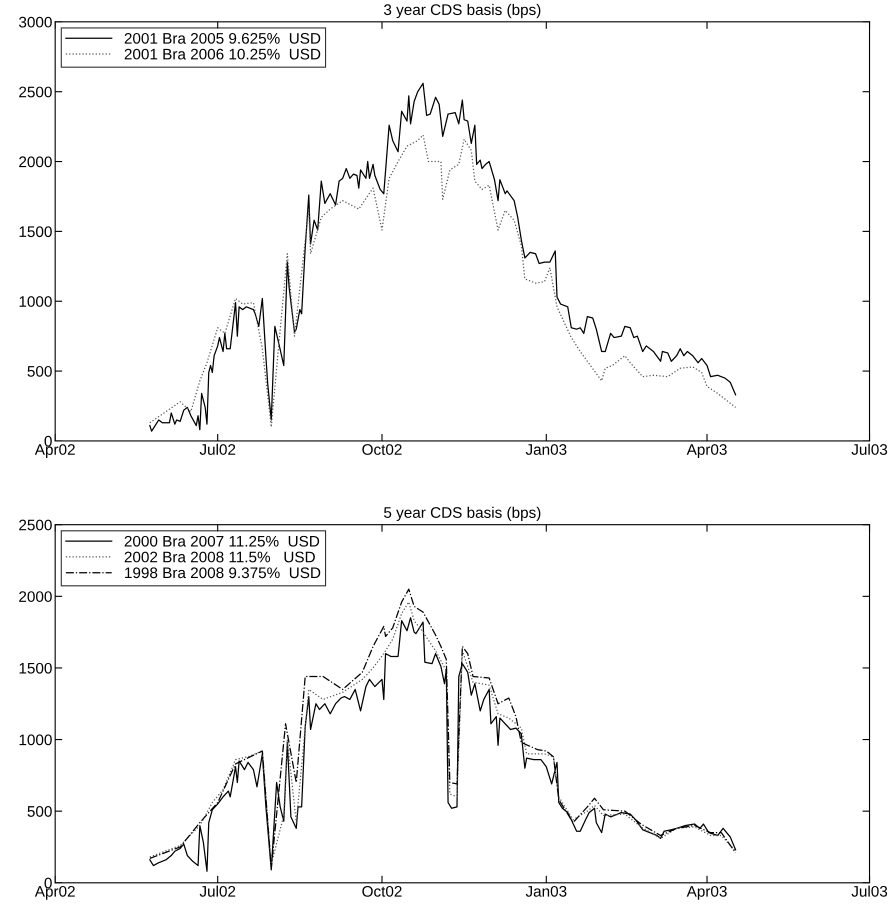 The width and height of the screenshot is (890, 911). I want to click on x-tick-label: Apr02, so click(54, 893).